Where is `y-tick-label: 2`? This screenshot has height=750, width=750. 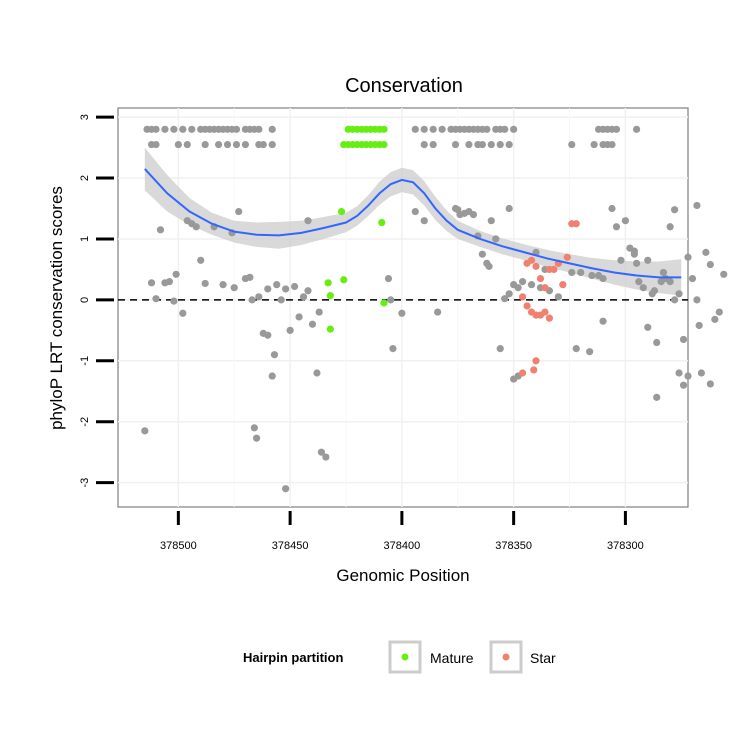 y-tick-label: 2 is located at coordinates (85, 178).